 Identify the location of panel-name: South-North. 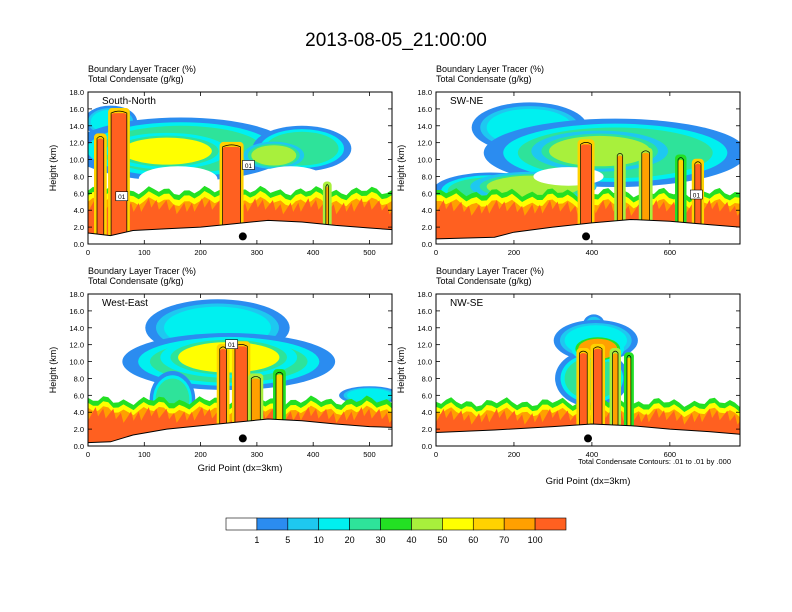
(129, 101).